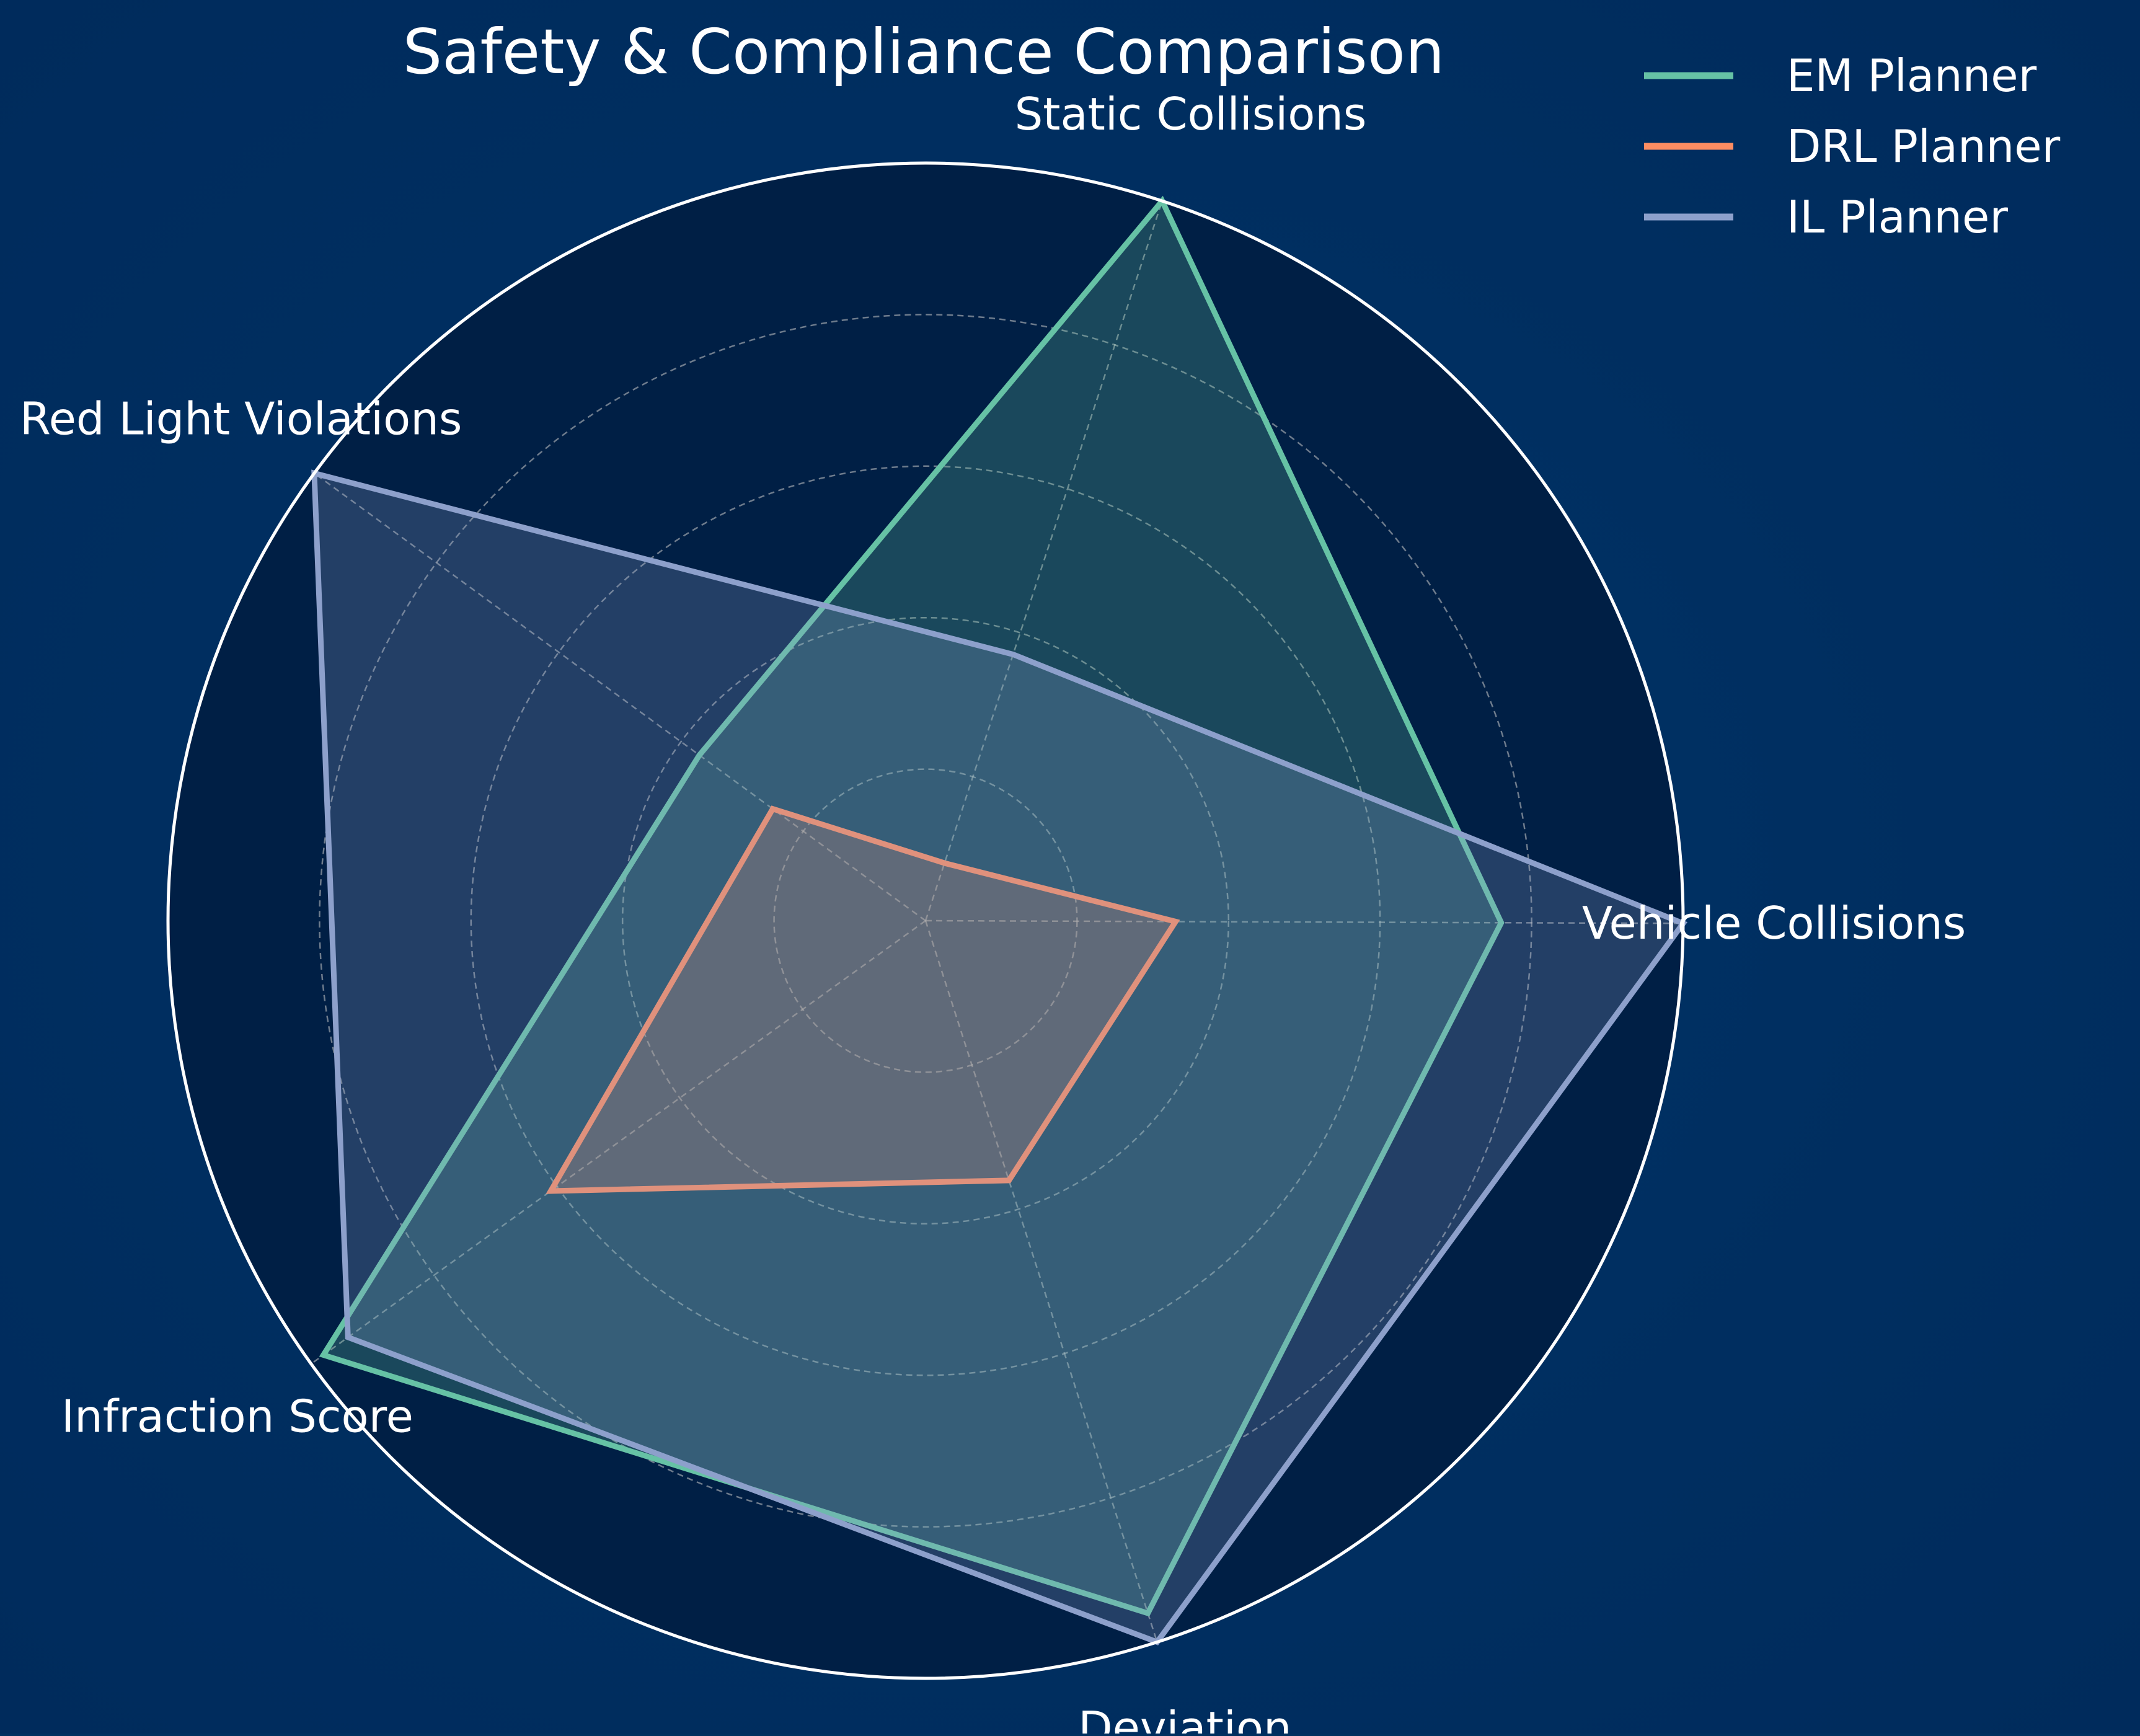 Image resolution: width=2140 pixels, height=1736 pixels. What do you see at coordinates (1924, 146) in the screenshot?
I see `legend-label-2: DRL Planner` at bounding box center [1924, 146].